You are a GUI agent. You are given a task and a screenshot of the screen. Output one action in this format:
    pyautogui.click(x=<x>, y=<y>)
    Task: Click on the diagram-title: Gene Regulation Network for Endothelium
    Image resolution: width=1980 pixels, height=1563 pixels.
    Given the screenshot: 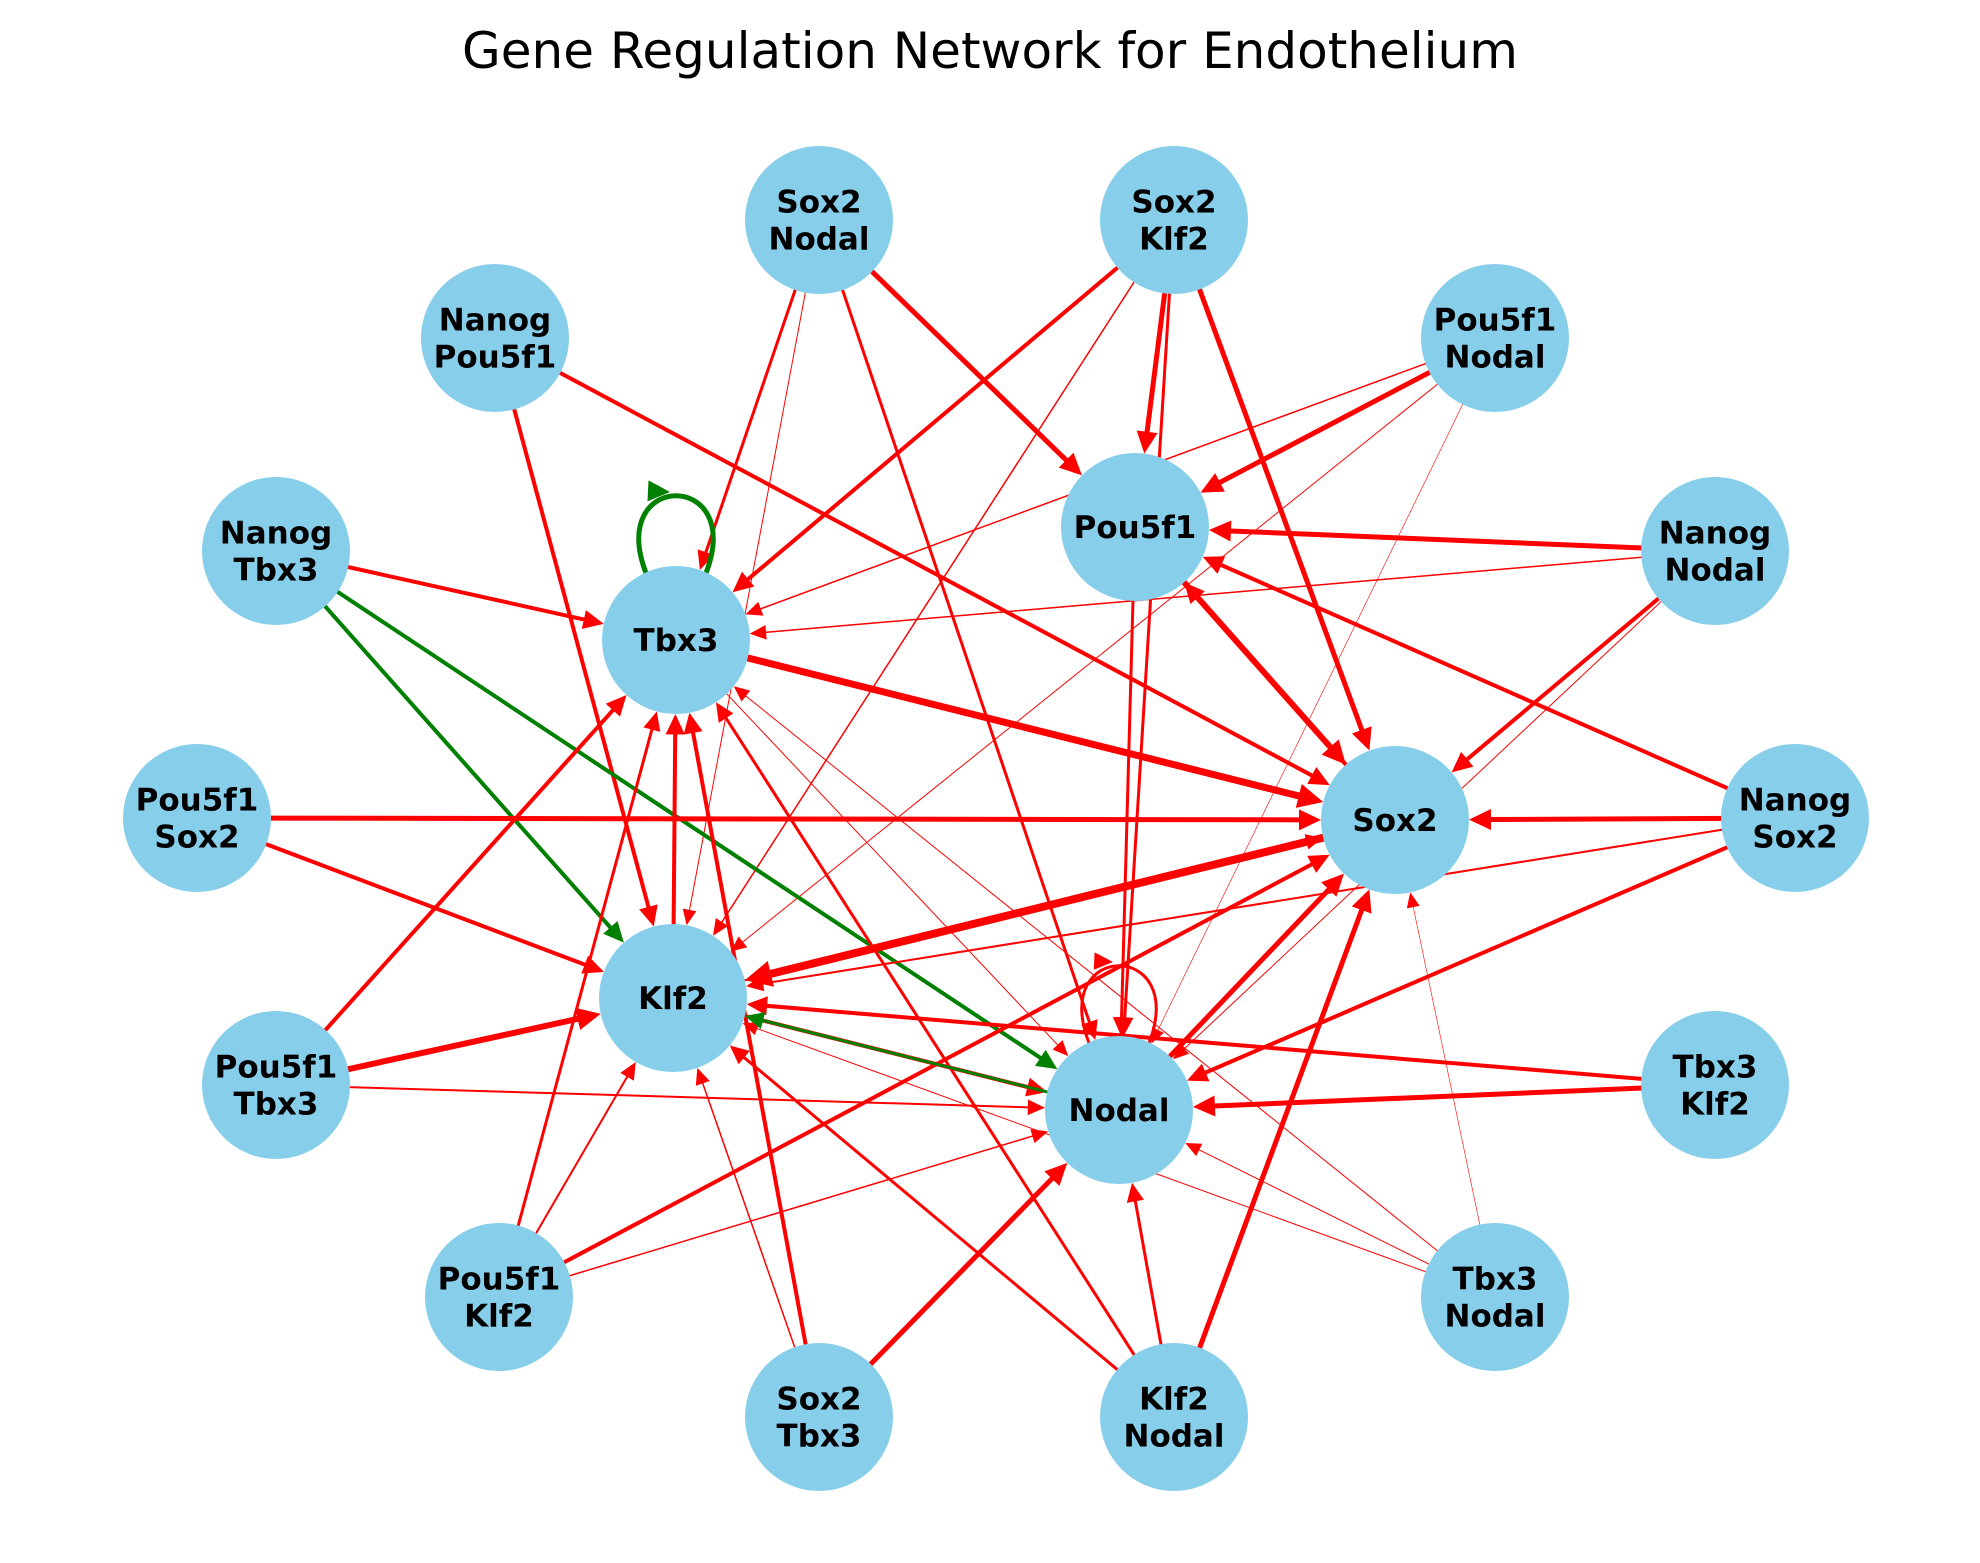 What is the action you would take?
    pyautogui.click(x=990, y=51)
    